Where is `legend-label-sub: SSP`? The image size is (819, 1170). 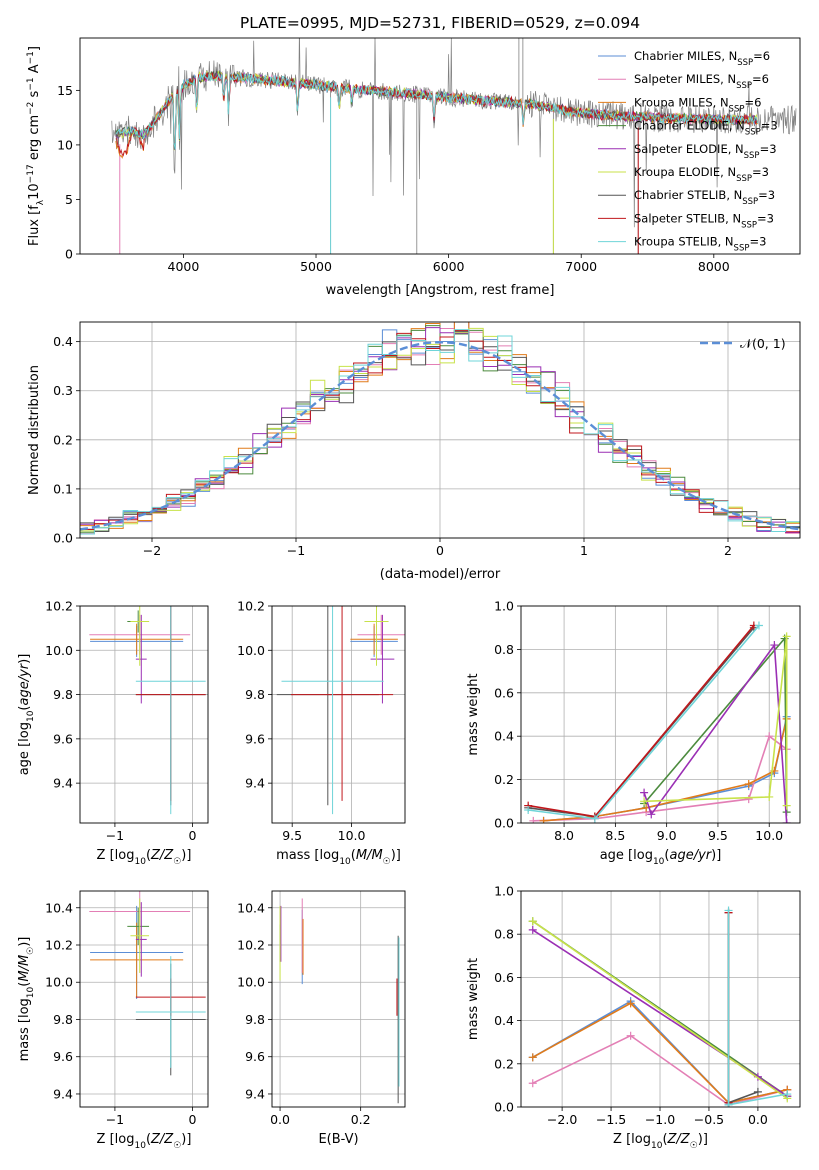 legend-label-sub: SSP is located at coordinates (737, 109).